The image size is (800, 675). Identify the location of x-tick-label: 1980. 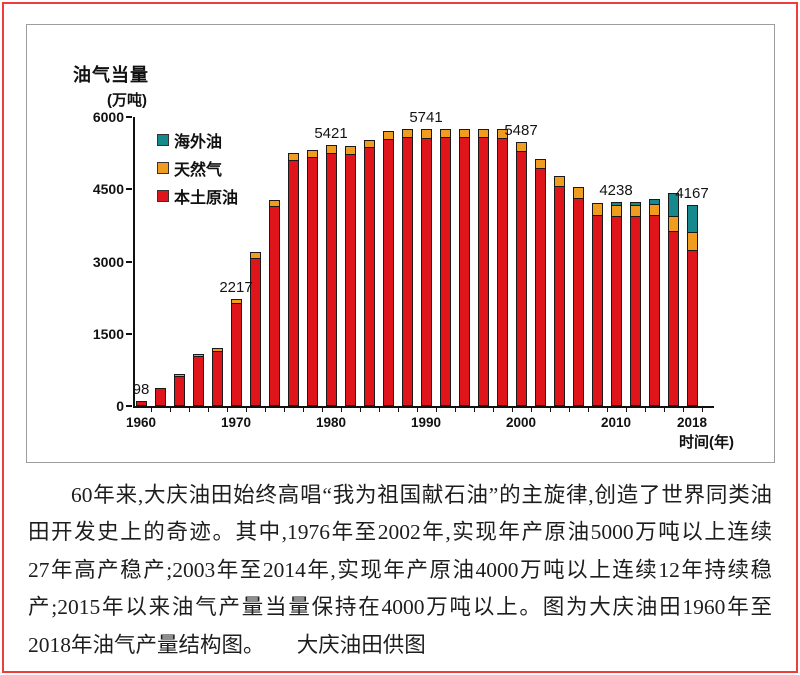
(331, 422).